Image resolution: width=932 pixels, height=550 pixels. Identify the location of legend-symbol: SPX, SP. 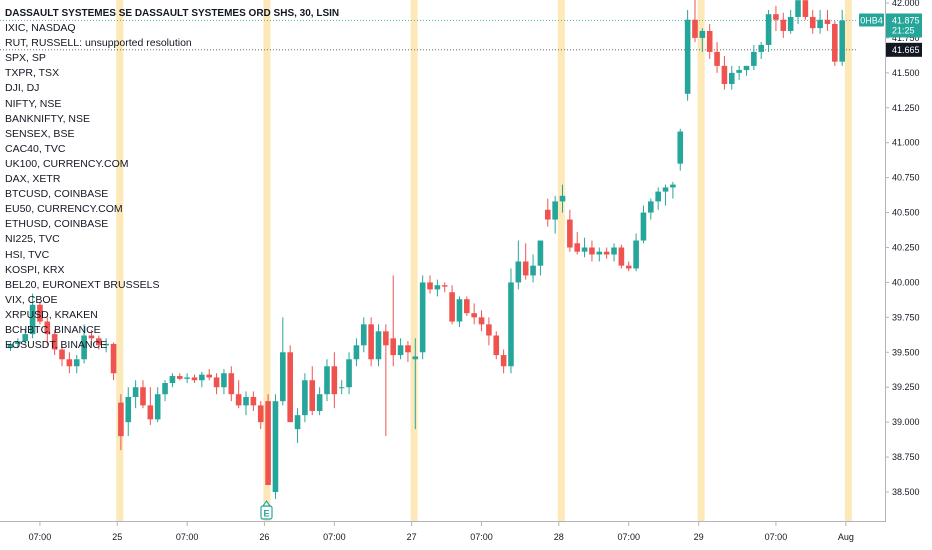
(25, 58).